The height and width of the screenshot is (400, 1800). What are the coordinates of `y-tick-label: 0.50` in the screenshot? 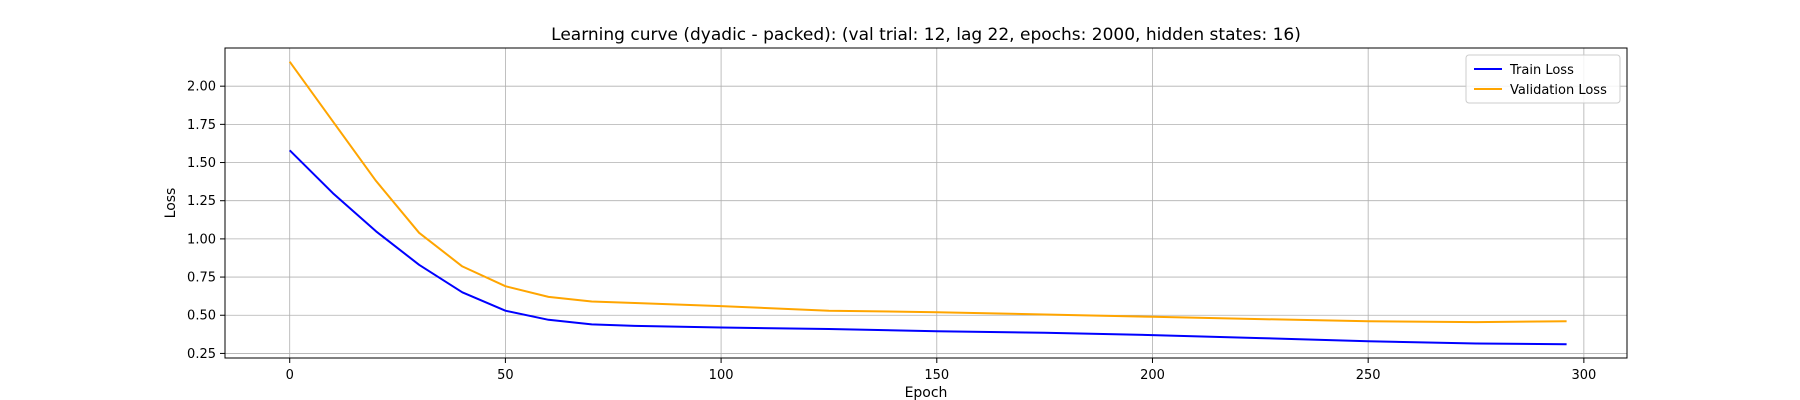 It's located at (201, 316).